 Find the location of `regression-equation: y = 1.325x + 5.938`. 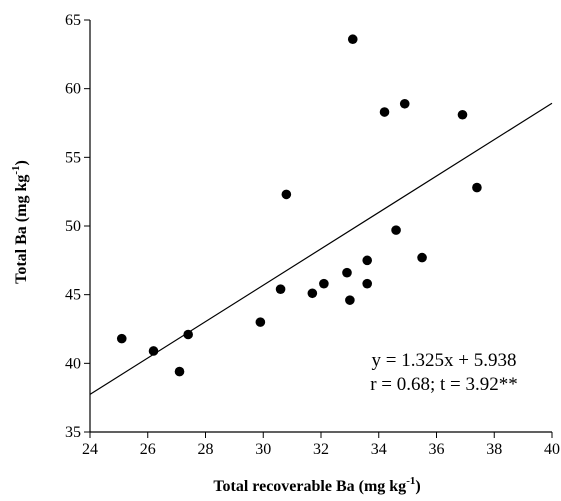

regression-equation: y = 1.325x + 5.938 is located at coordinates (444, 360).